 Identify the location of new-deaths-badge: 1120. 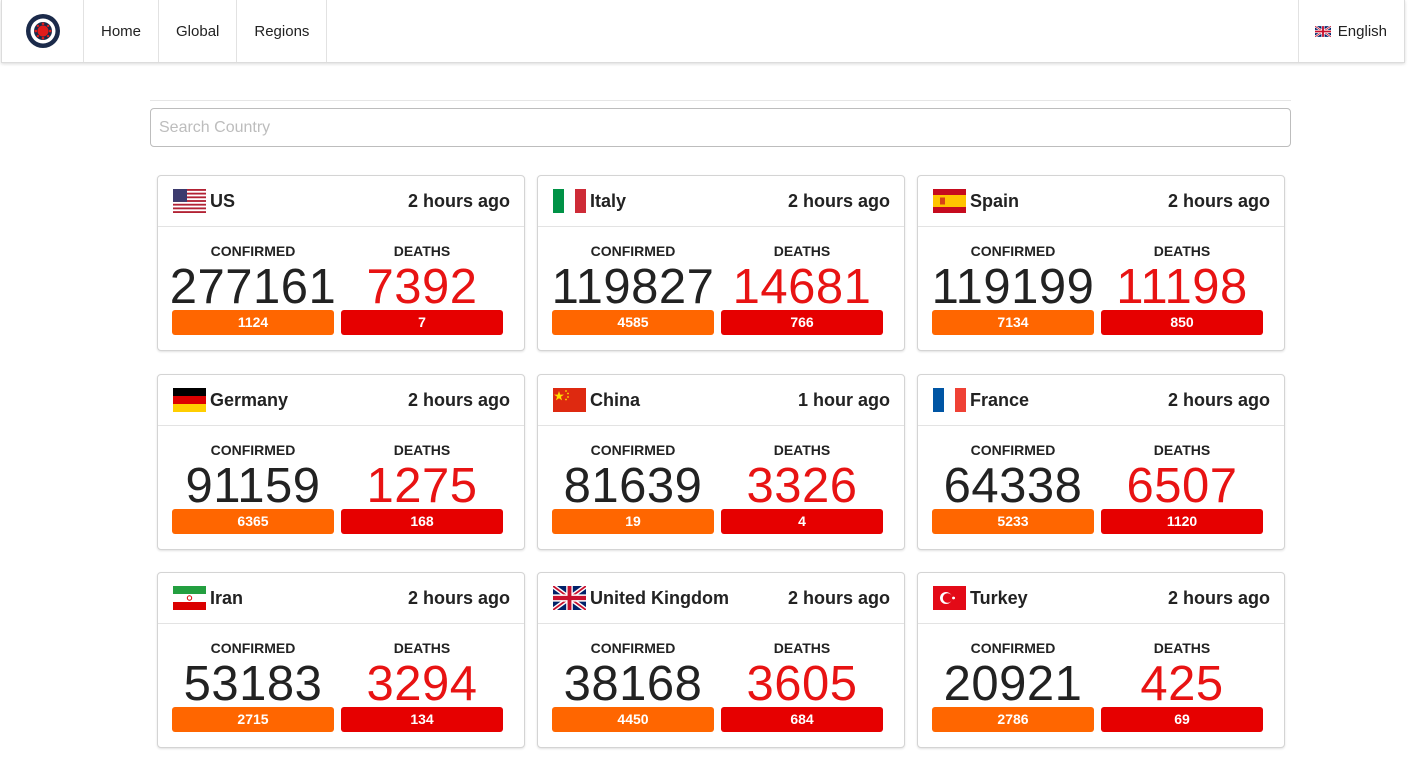
(1182, 521).